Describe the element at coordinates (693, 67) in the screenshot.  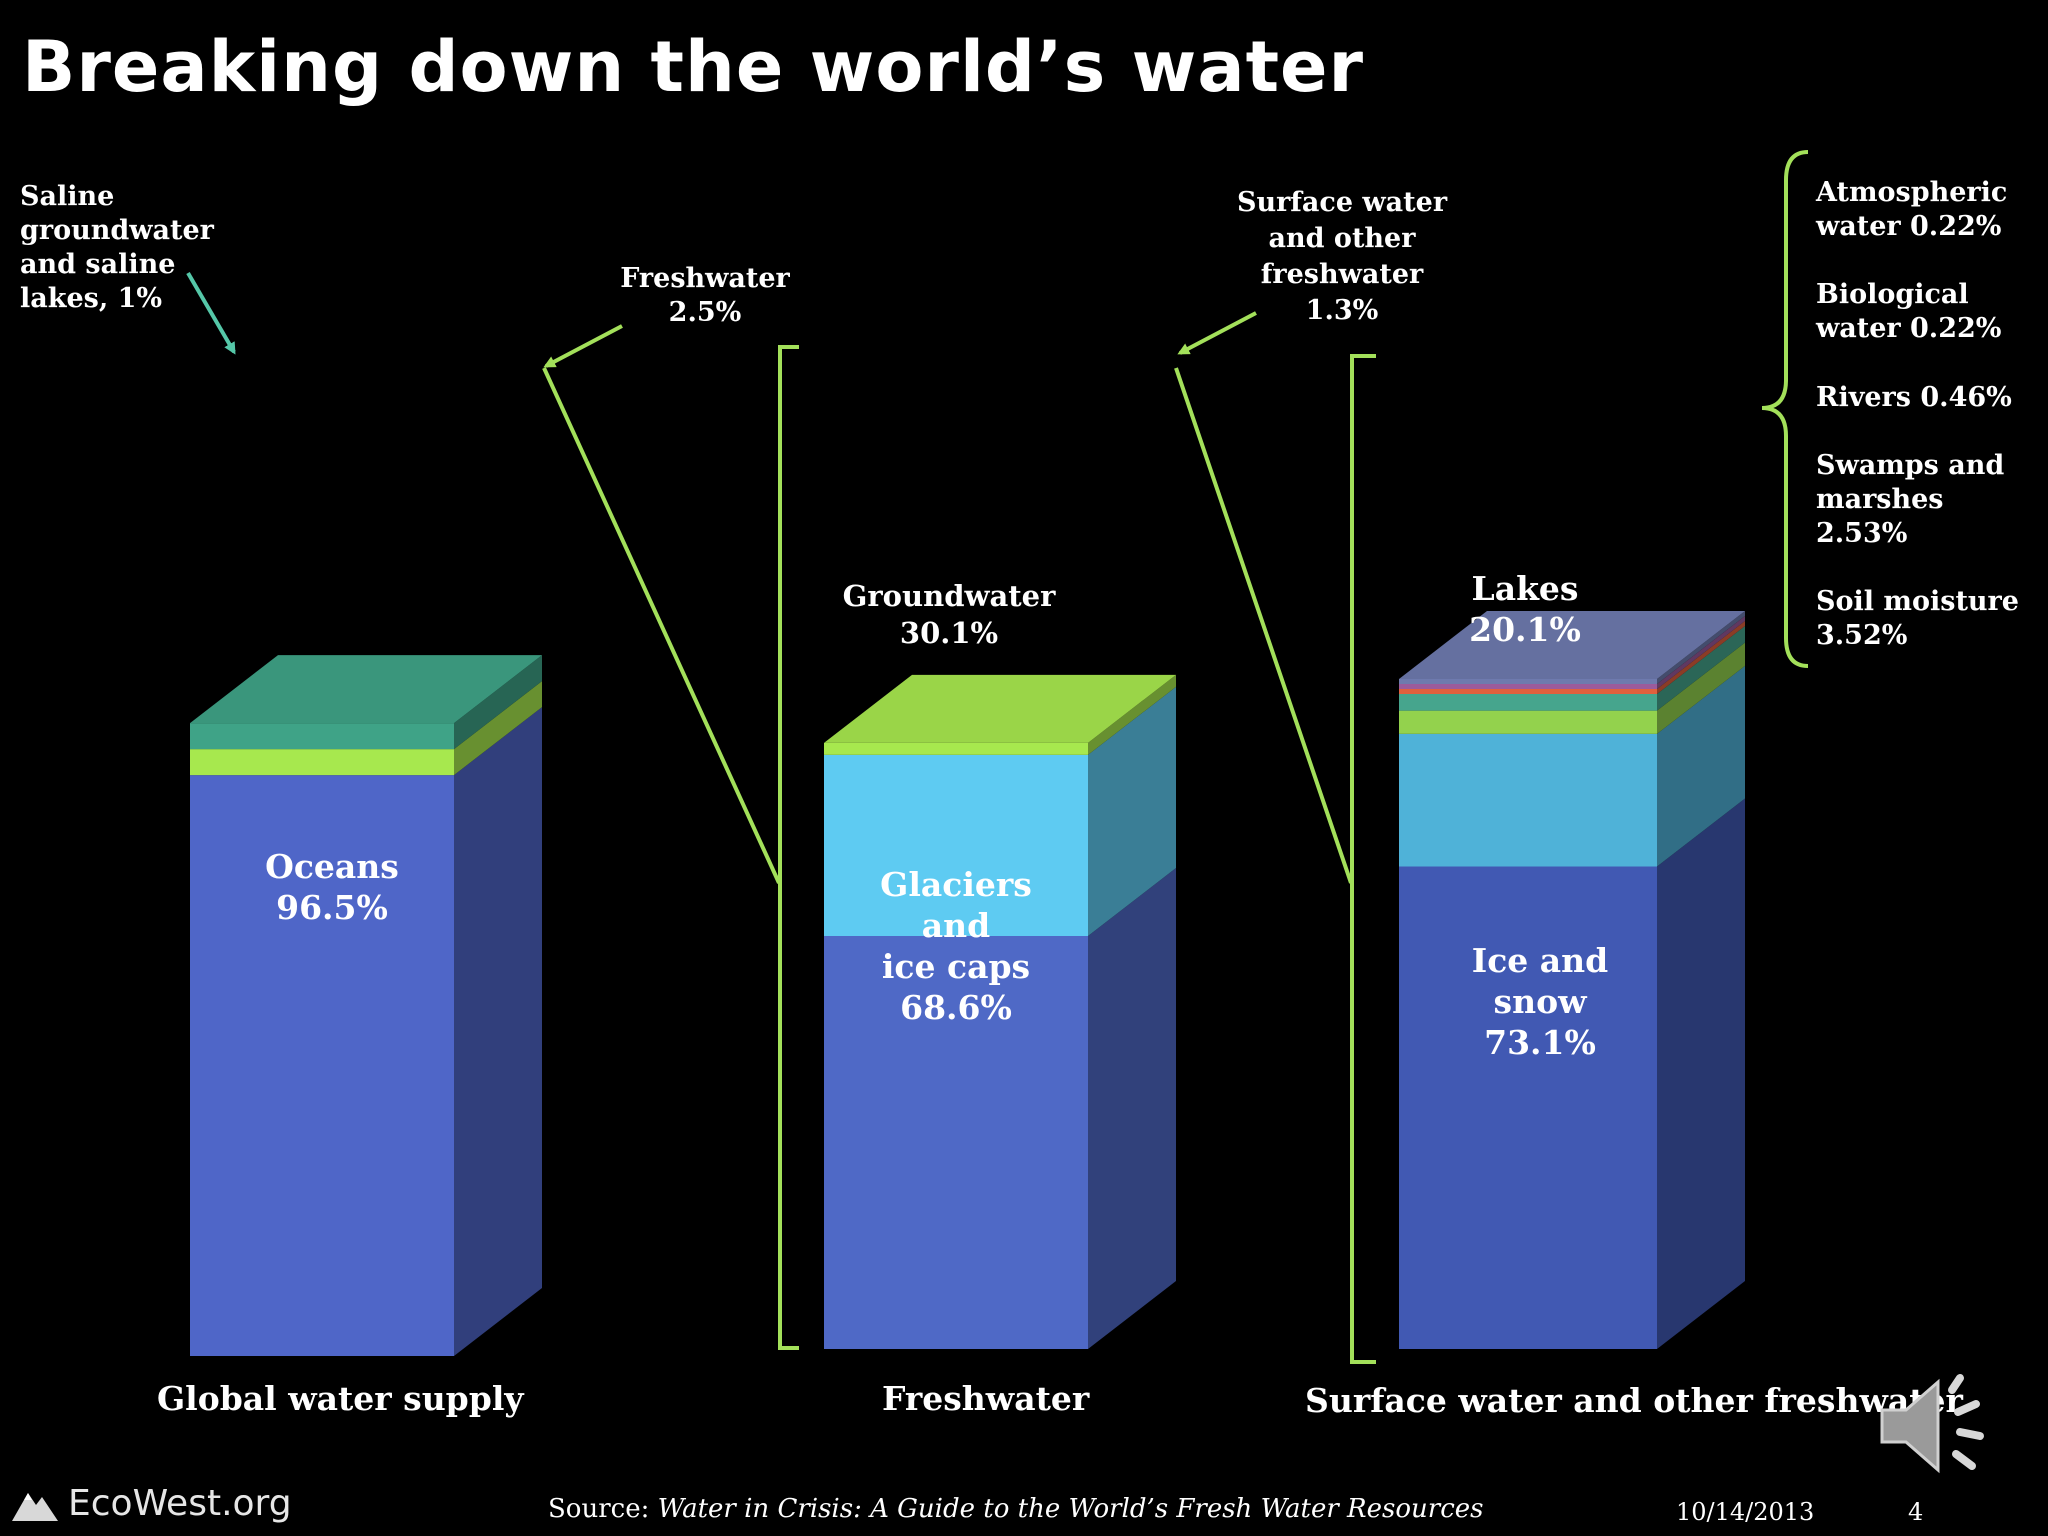
I see `page-title: Breaking down the world’s water` at that location.